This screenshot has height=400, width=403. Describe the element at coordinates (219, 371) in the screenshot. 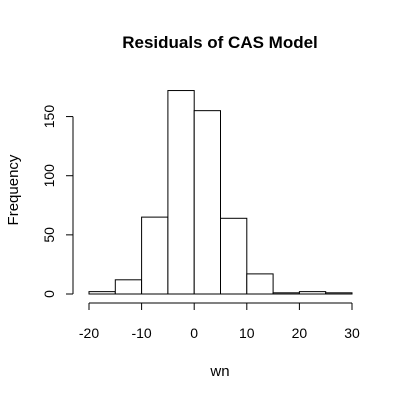

I see `x-axis-label: wn` at that location.